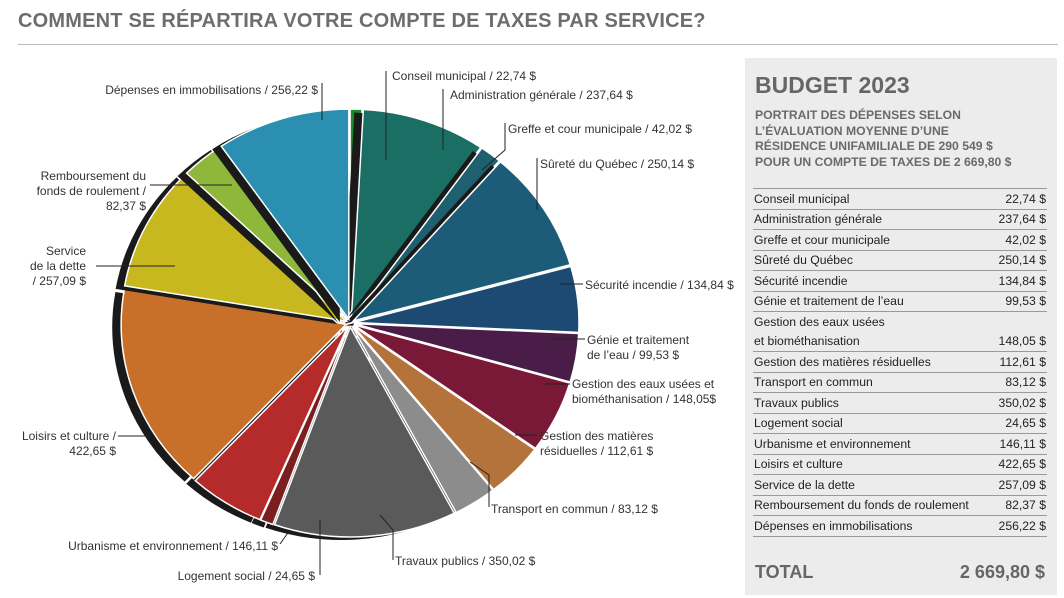 This screenshot has width=1064, height=598. I want to click on slice-label: Service de la dette/ 257,09 $, so click(58, 266).